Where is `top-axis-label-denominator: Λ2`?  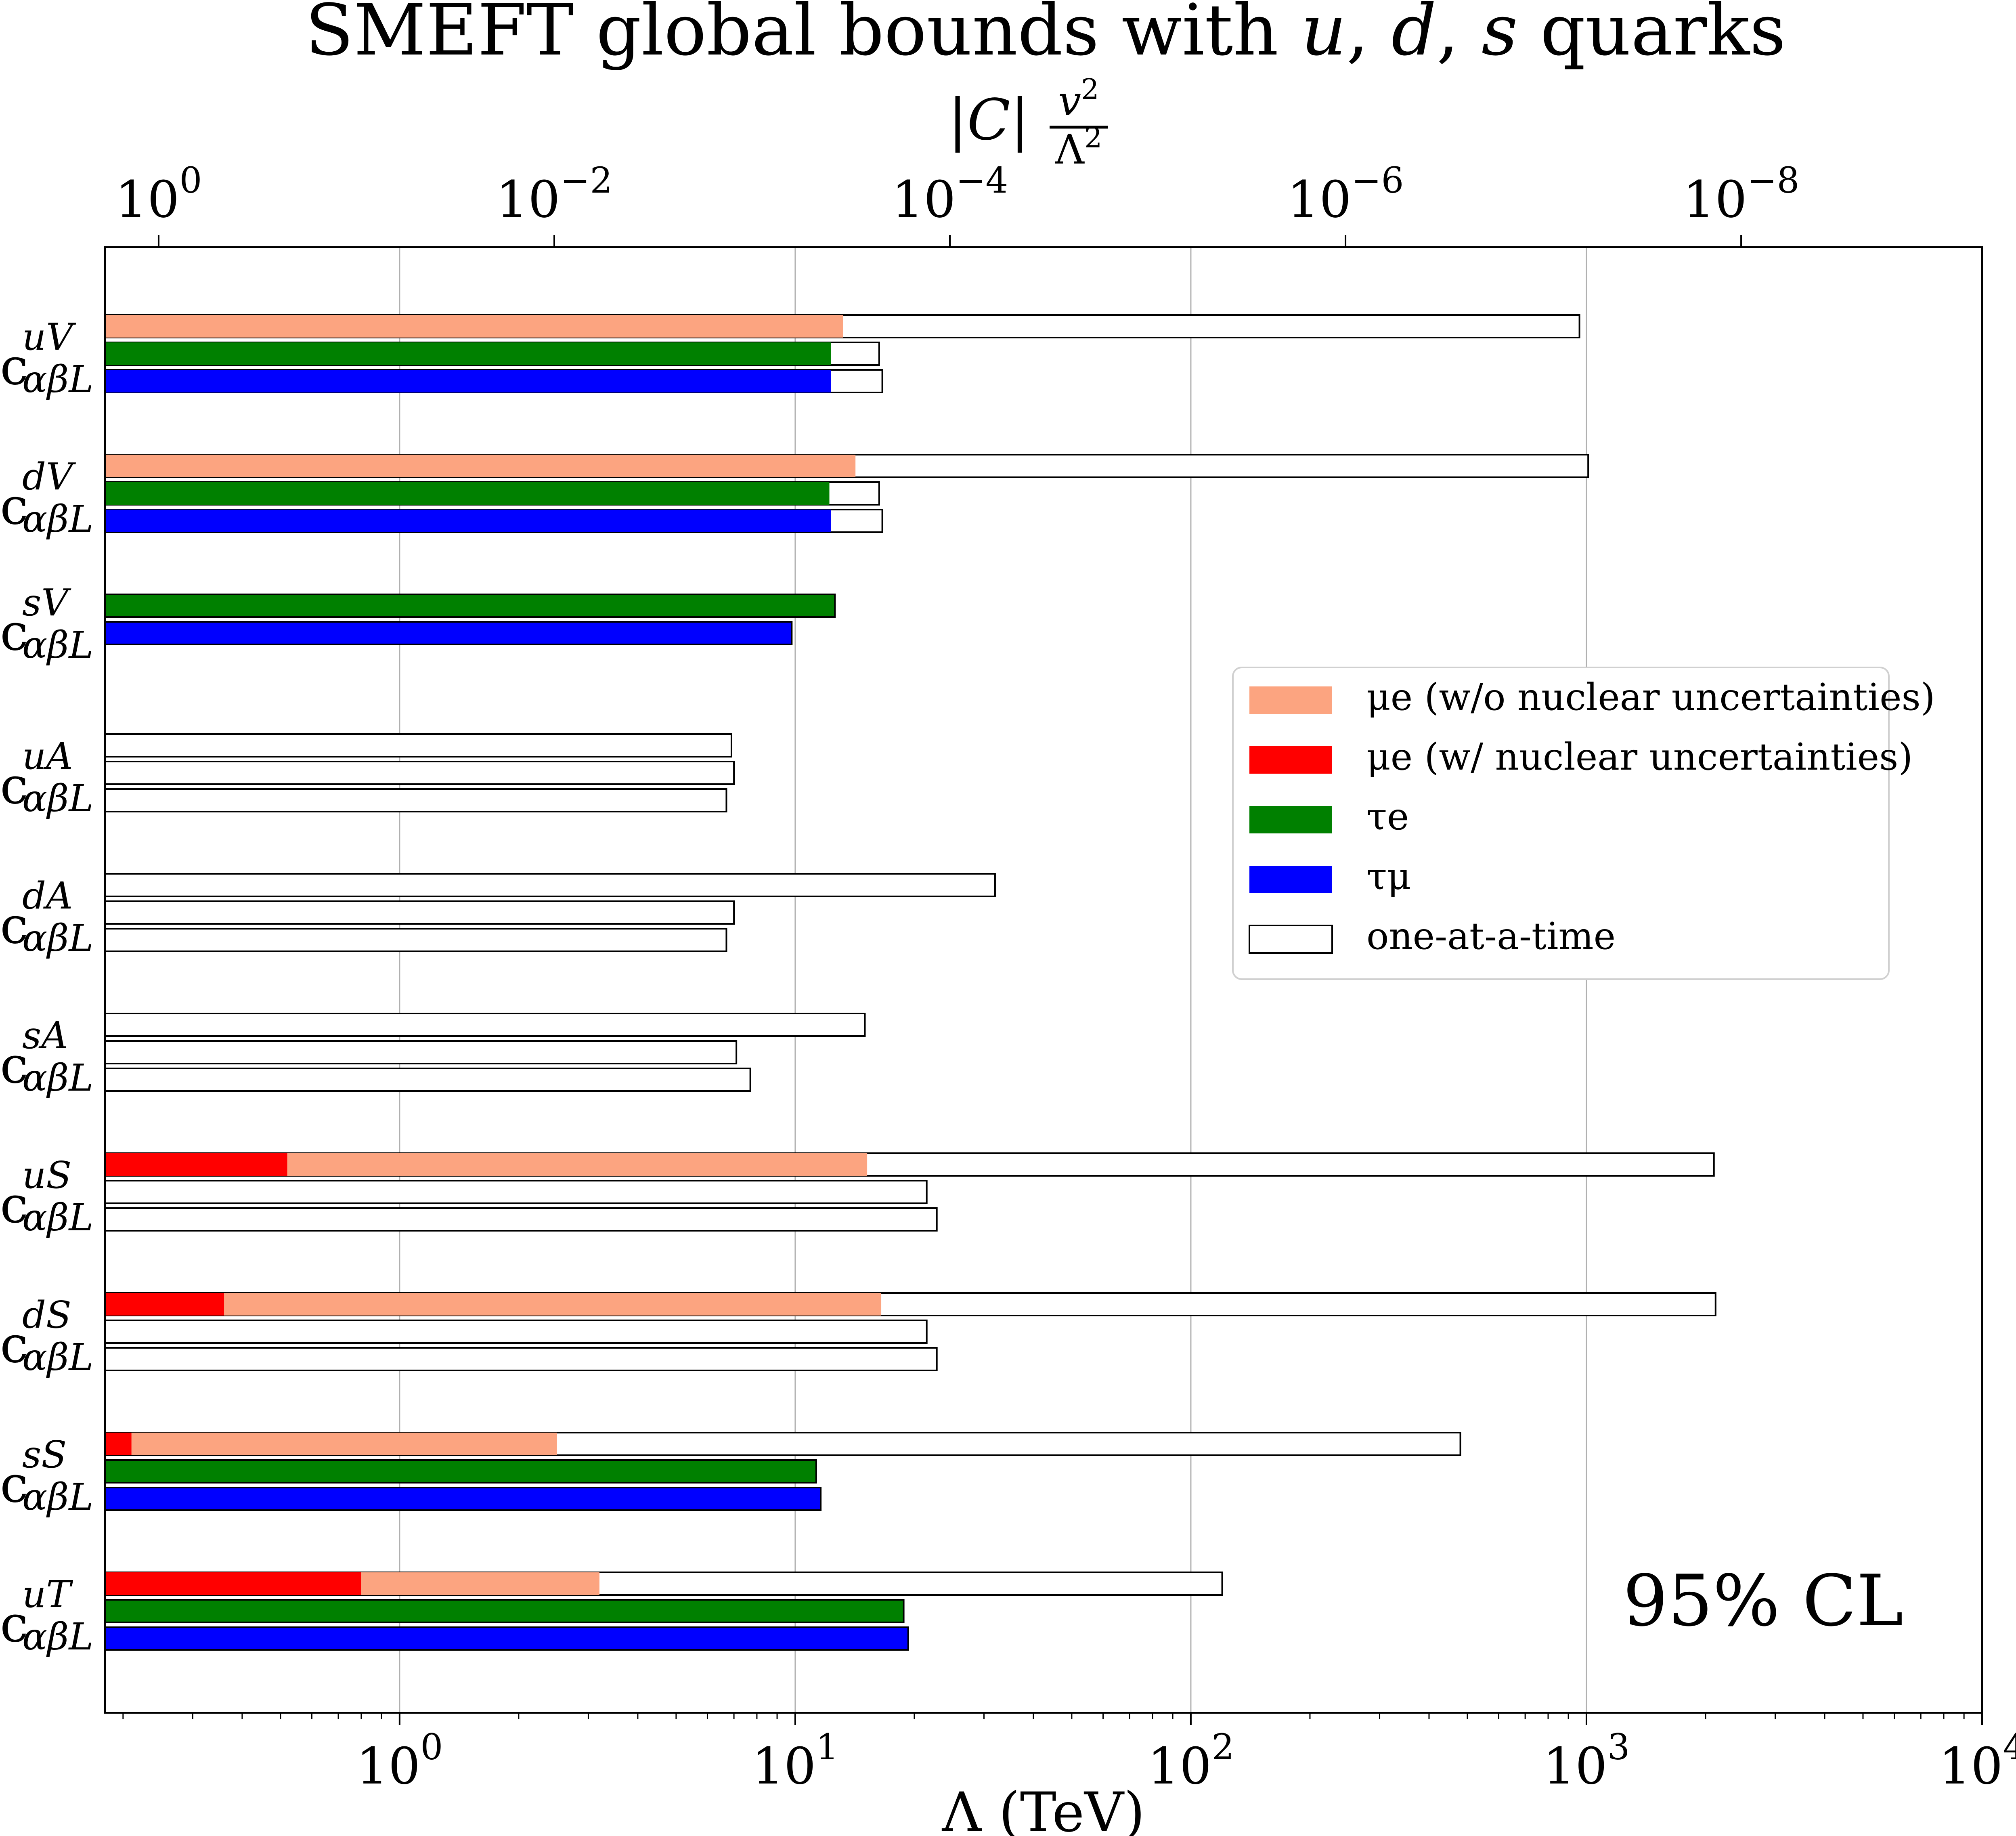 top-axis-label-denominator: Λ2 is located at coordinates (1078, 147).